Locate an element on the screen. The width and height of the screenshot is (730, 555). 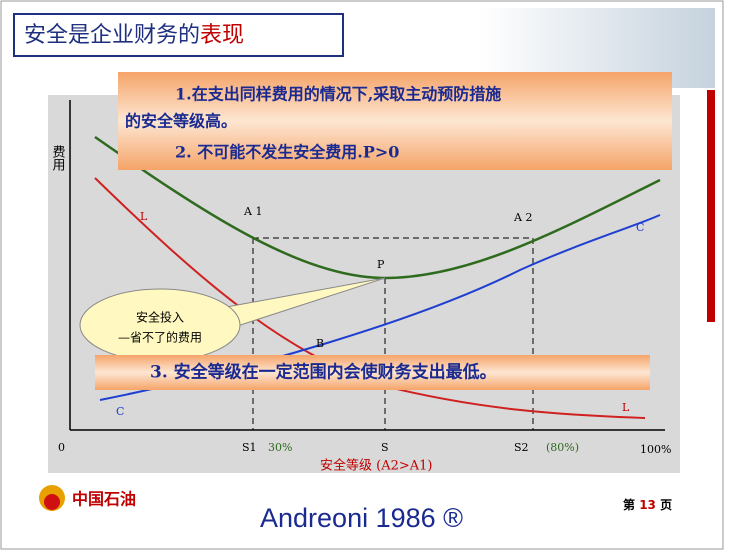
note: 3. 安全等级在一定范围内会使财务支出最低。 is located at coordinates (323, 372).